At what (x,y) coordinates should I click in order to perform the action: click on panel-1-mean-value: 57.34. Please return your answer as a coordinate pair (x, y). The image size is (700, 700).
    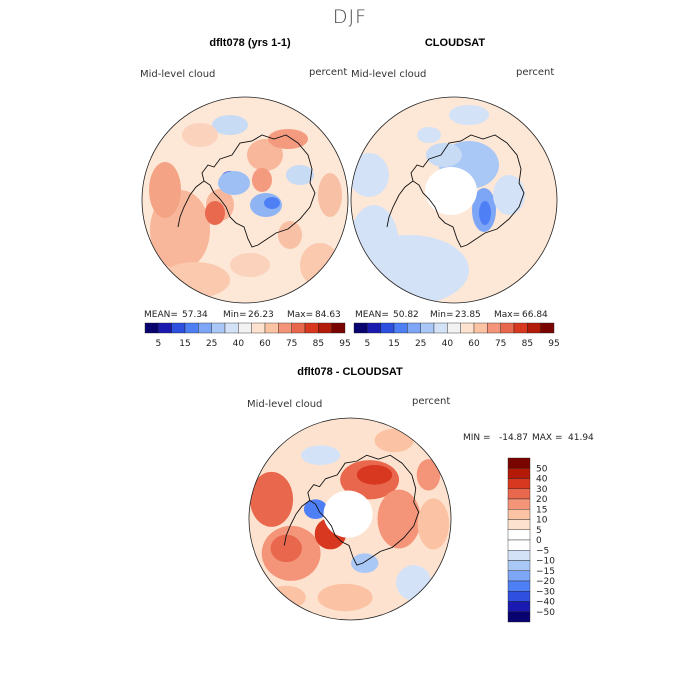
    Looking at the image, I should click on (195, 315).